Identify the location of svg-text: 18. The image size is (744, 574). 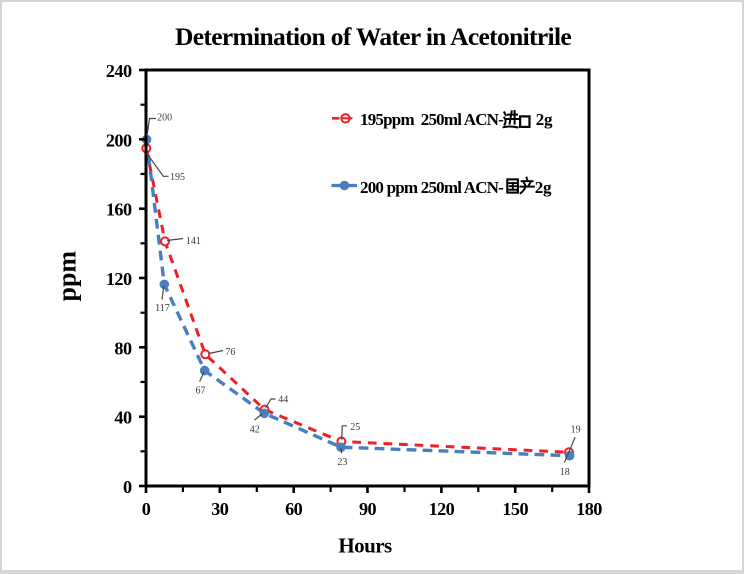
(565, 472).